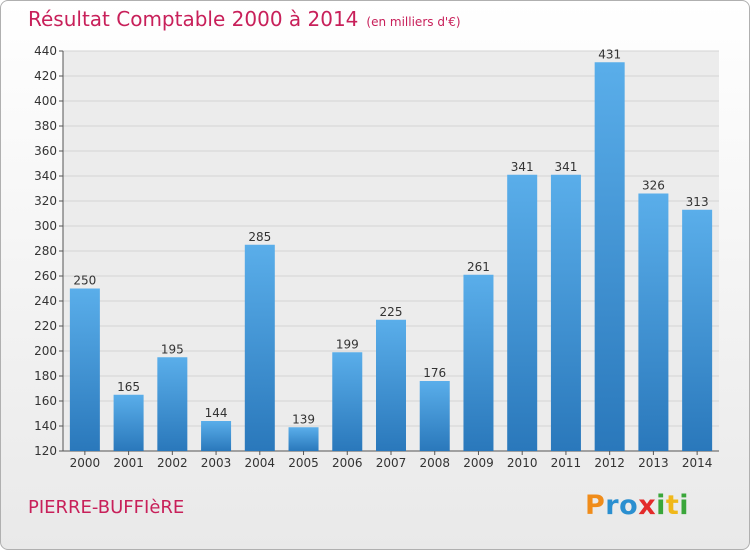 The image size is (750, 550). What do you see at coordinates (612, 505) in the screenshot?
I see `logo-letter: r` at bounding box center [612, 505].